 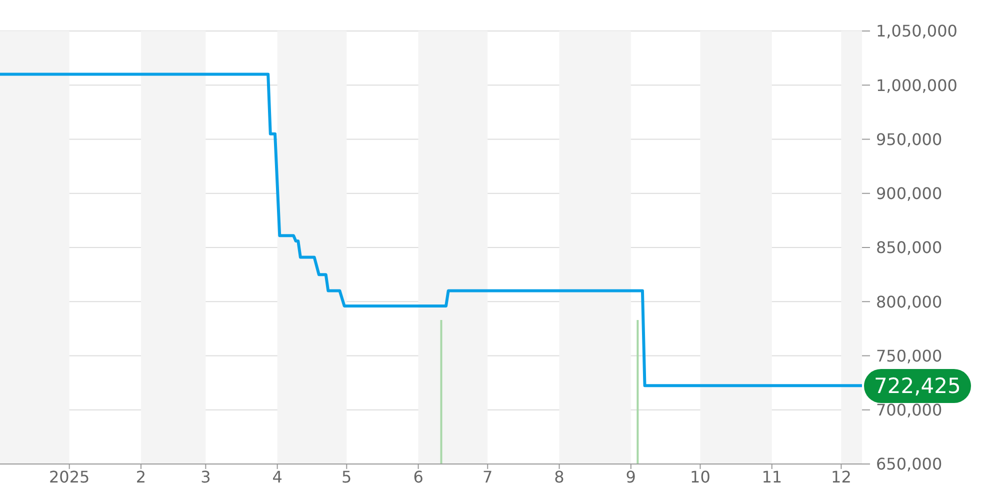 I want to click on x-tick-label: 7, so click(x=487, y=476).